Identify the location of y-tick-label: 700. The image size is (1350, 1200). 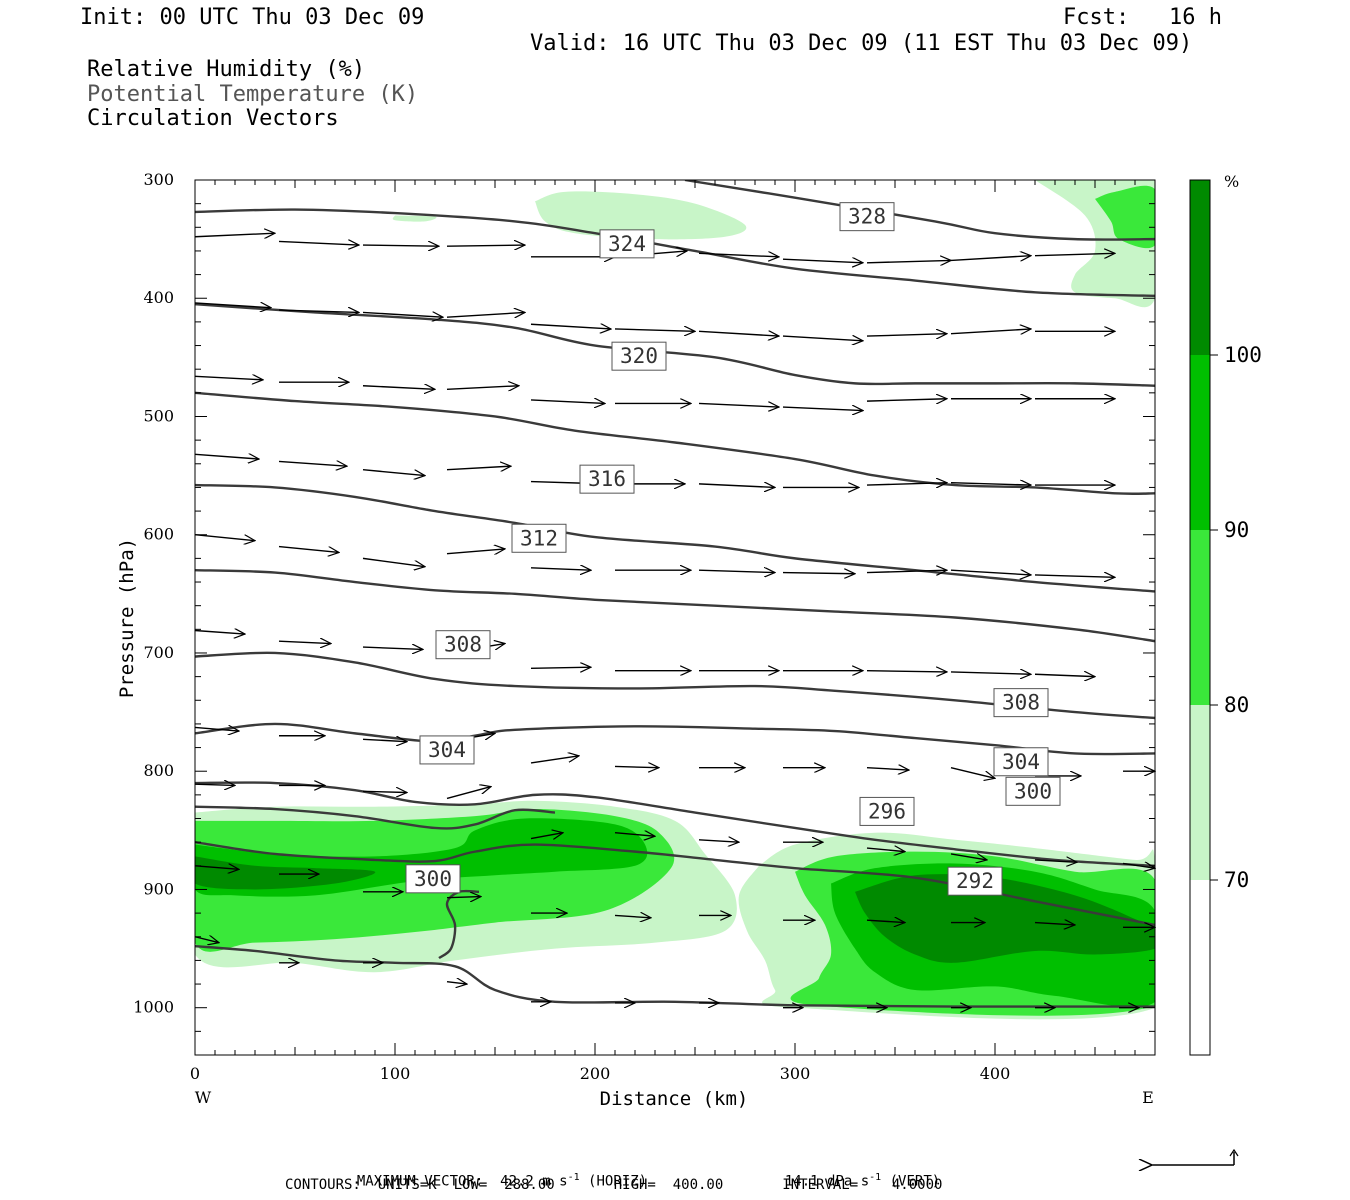
(158, 652).